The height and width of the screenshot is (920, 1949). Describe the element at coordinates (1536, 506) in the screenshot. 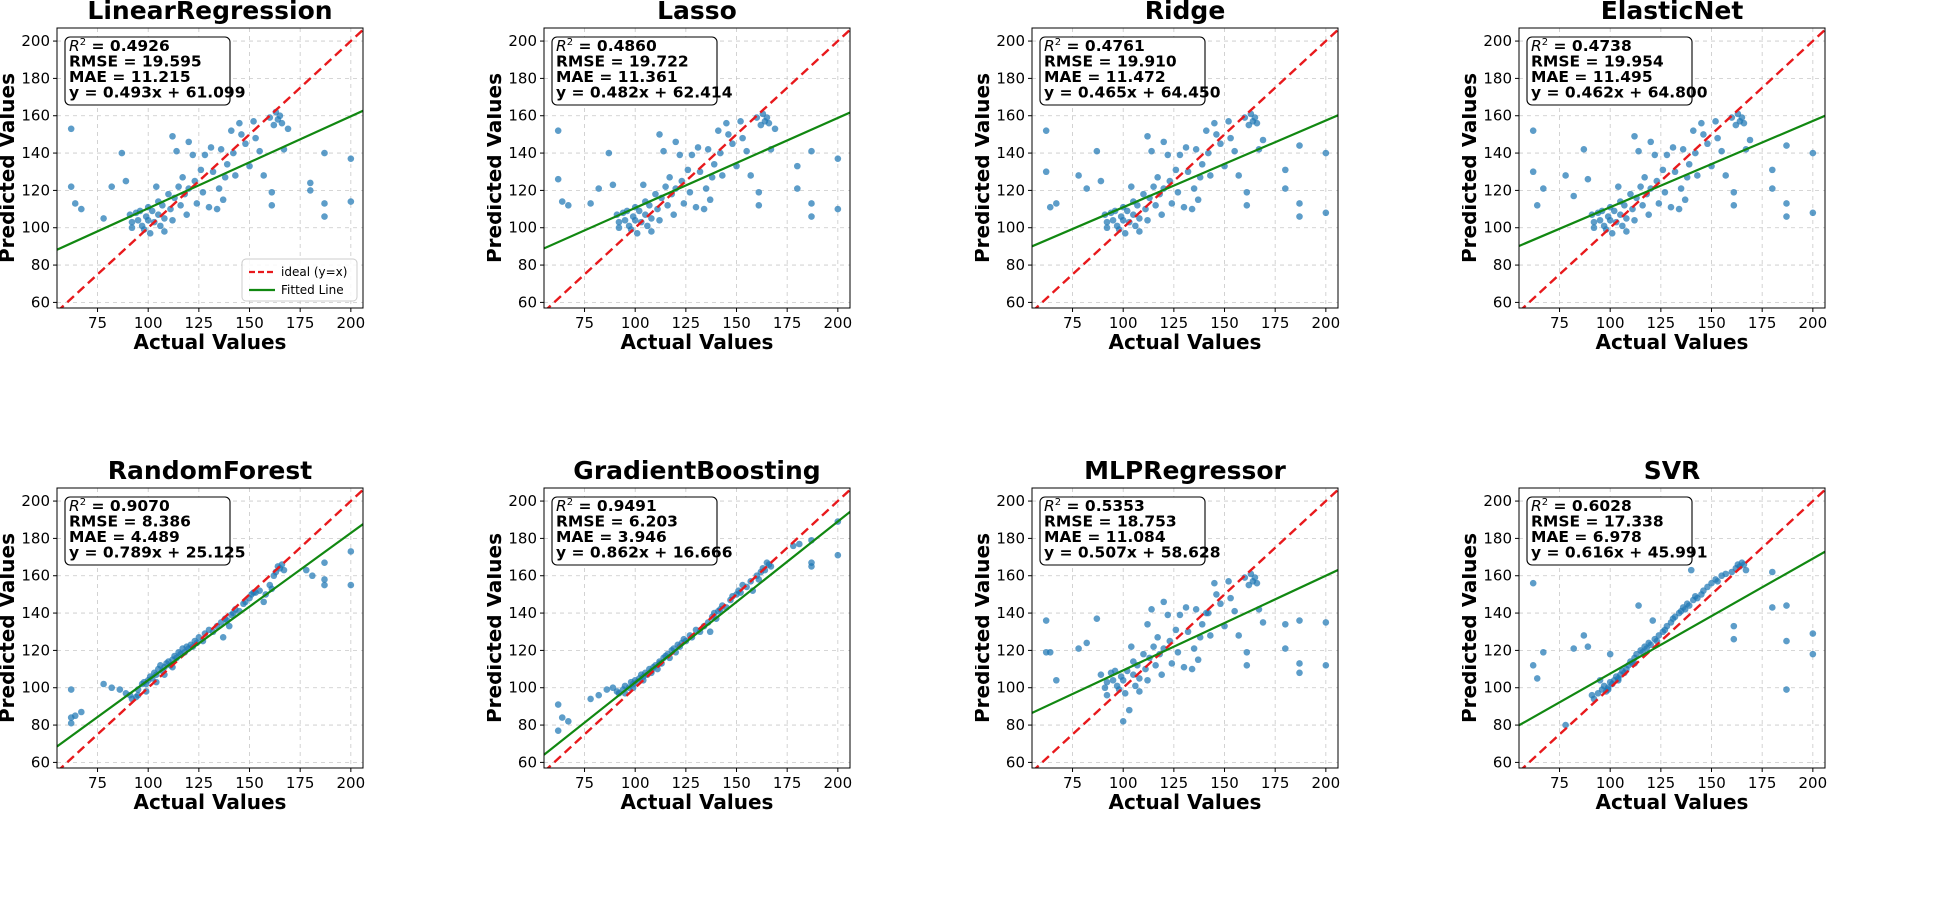

I see `r2-symbol: R` at that location.